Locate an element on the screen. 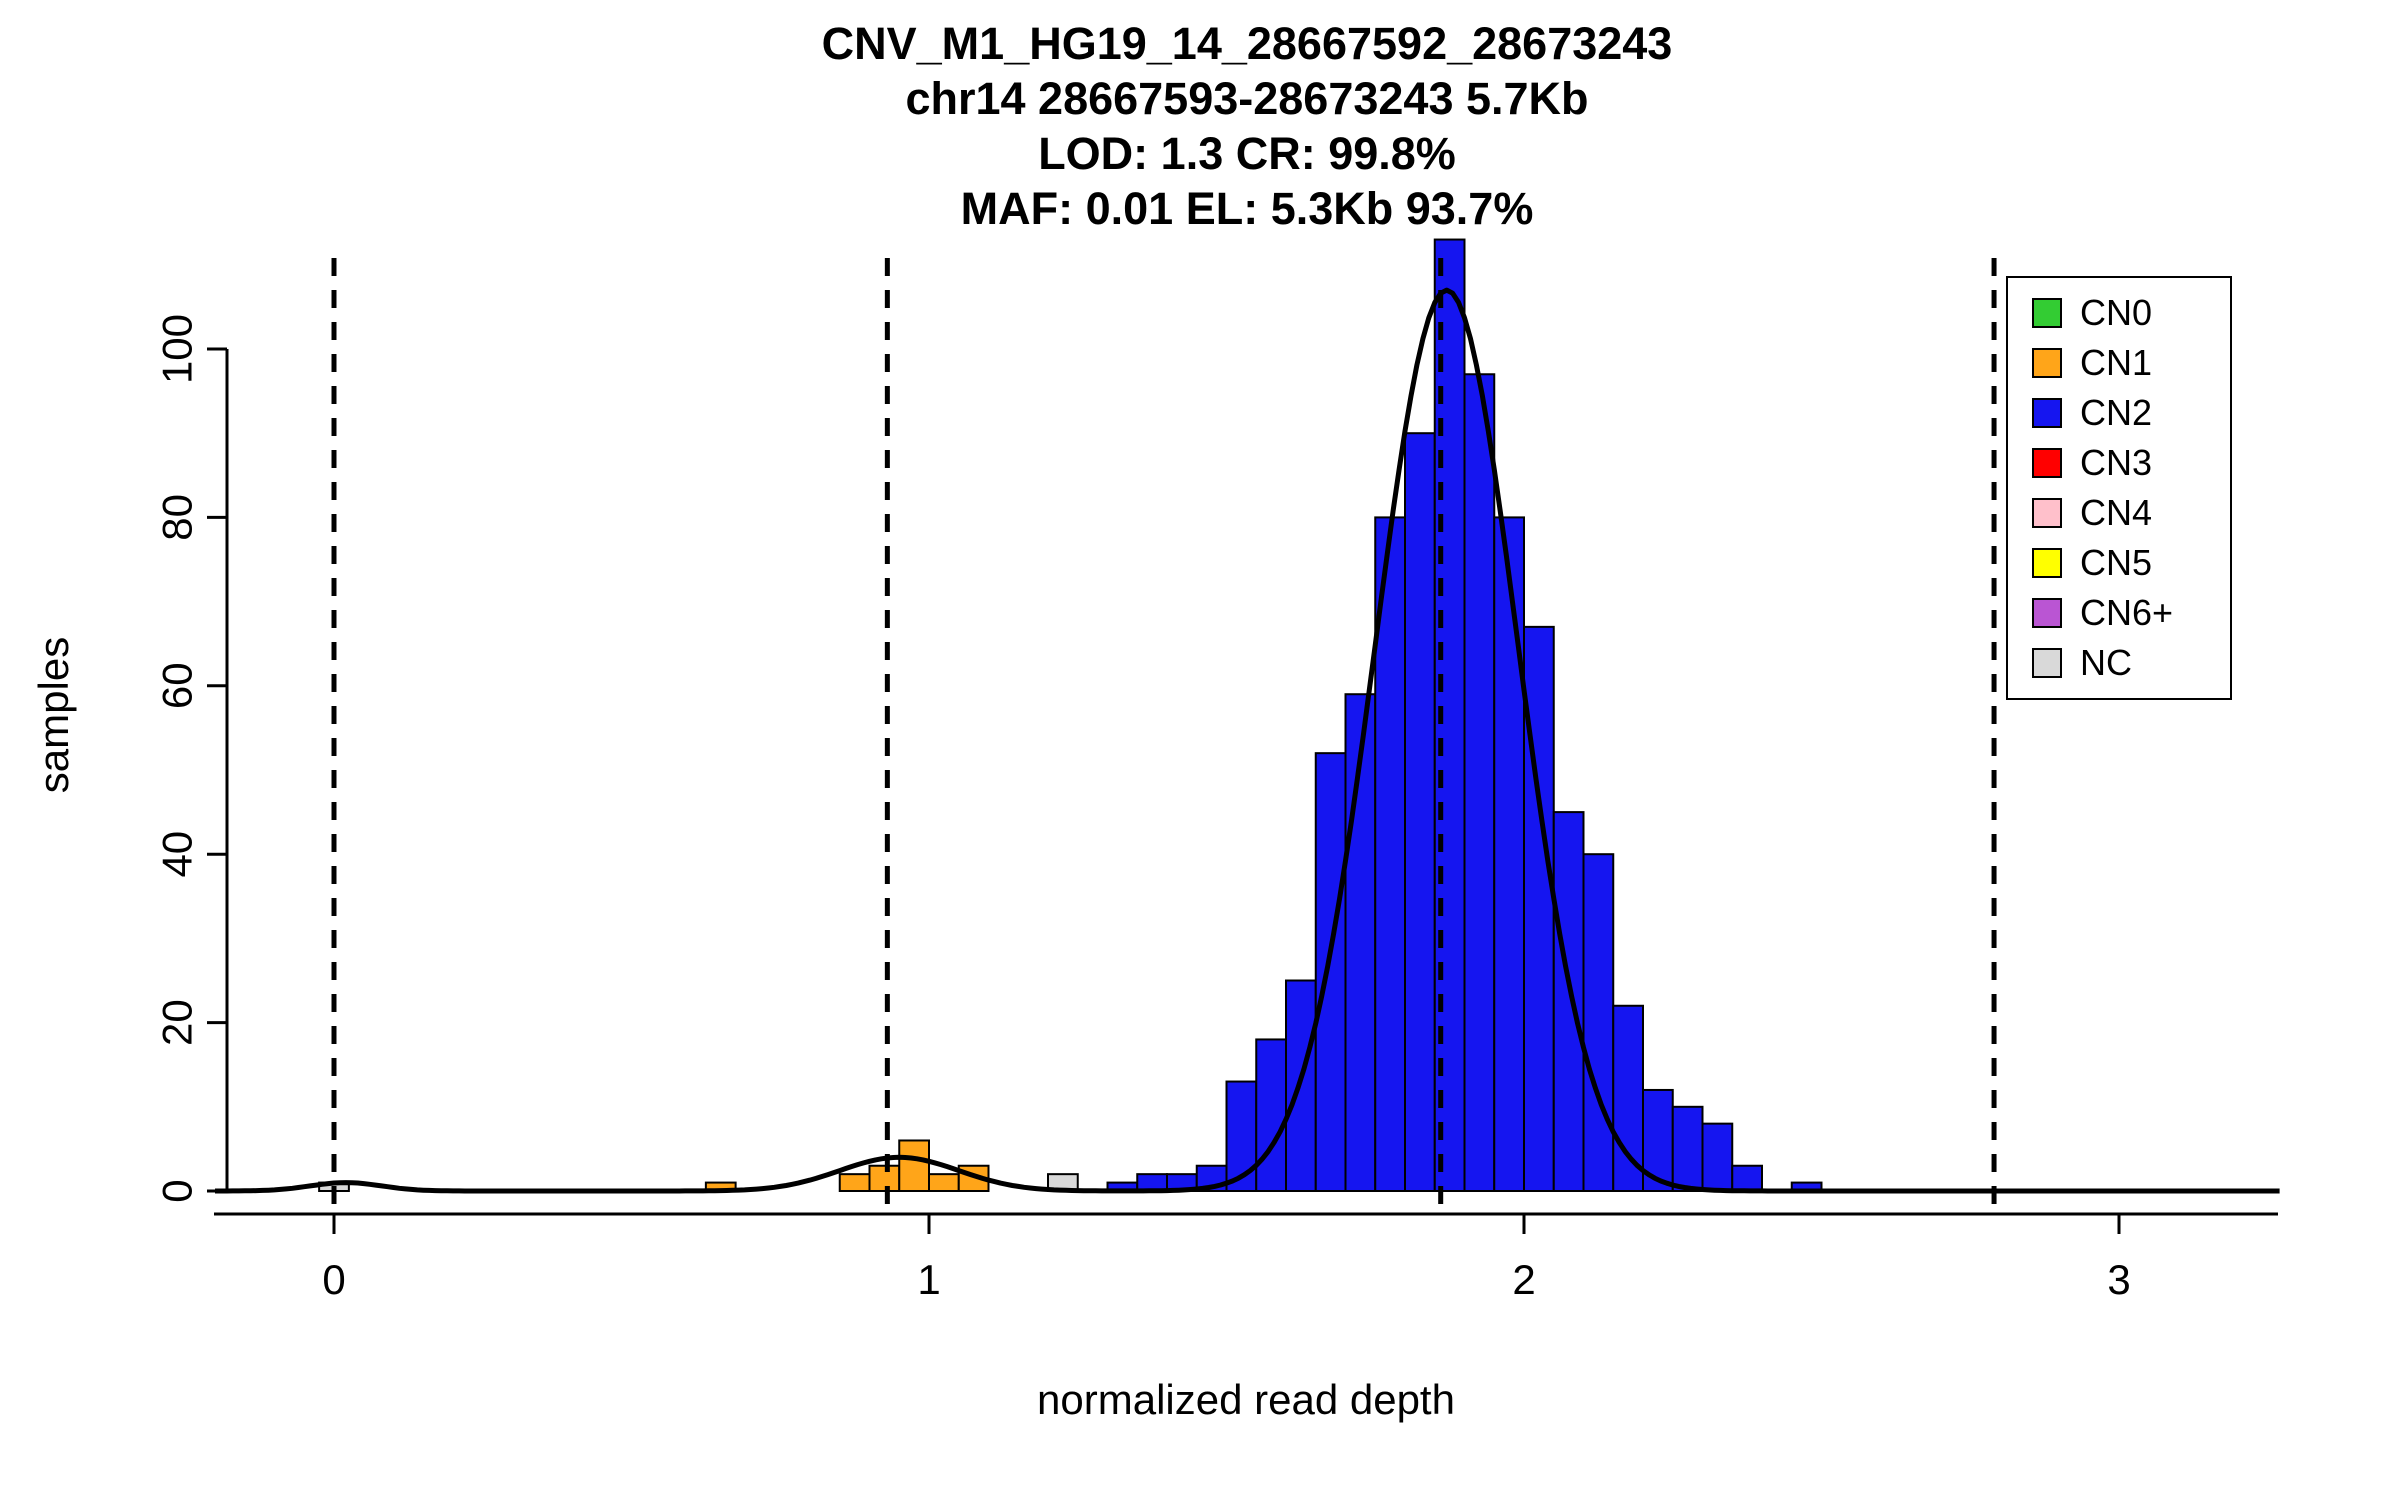  title-line-3: LOD: 1.3 CR: 99.8% is located at coordinates (1247, 153).